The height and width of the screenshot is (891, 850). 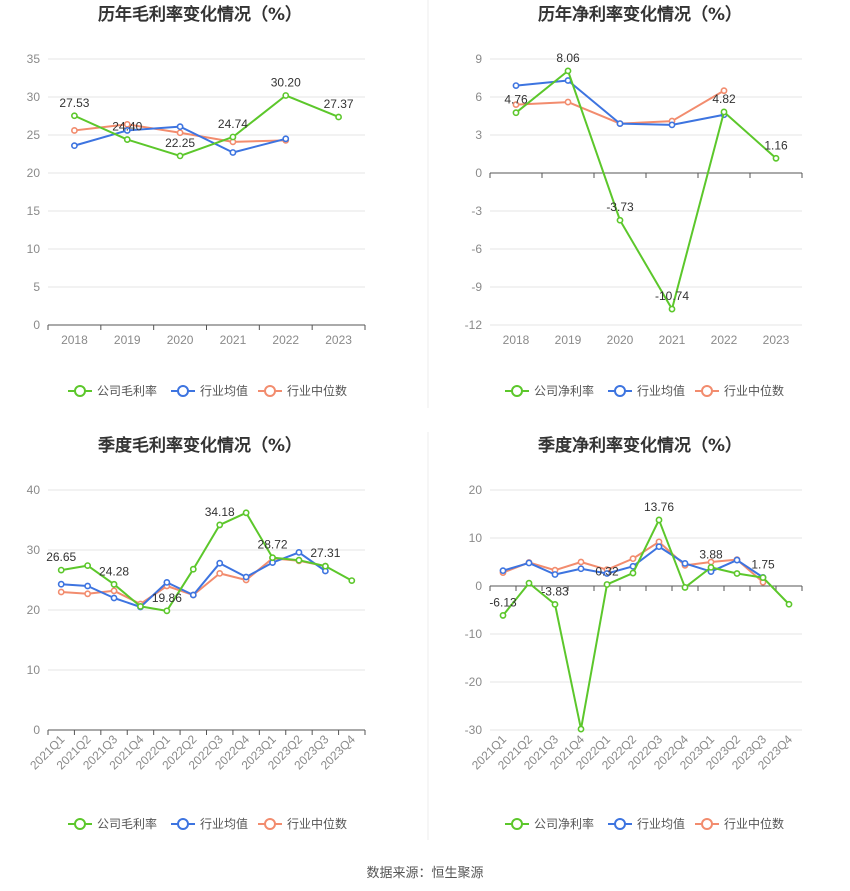 I want to click on legend-label: 行业中位数, so click(x=754, y=823).